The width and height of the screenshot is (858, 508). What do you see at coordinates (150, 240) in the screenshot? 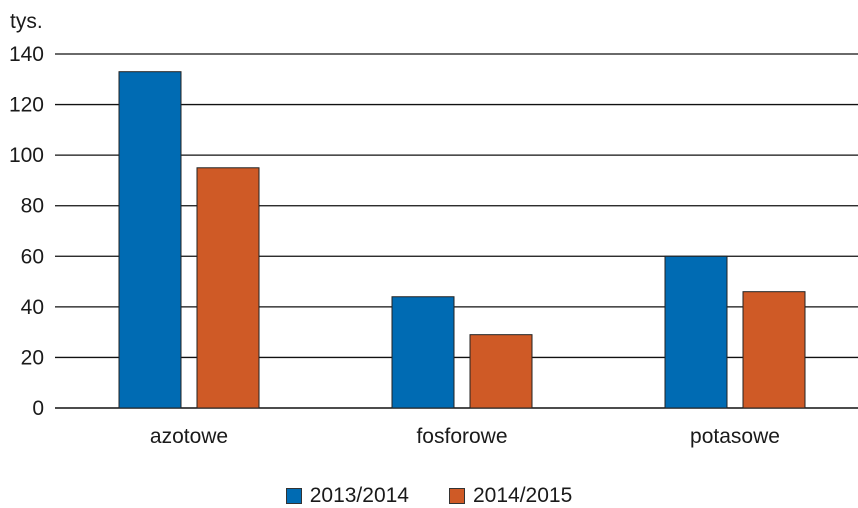
I see `bar-azotowe-2013-2014` at bounding box center [150, 240].